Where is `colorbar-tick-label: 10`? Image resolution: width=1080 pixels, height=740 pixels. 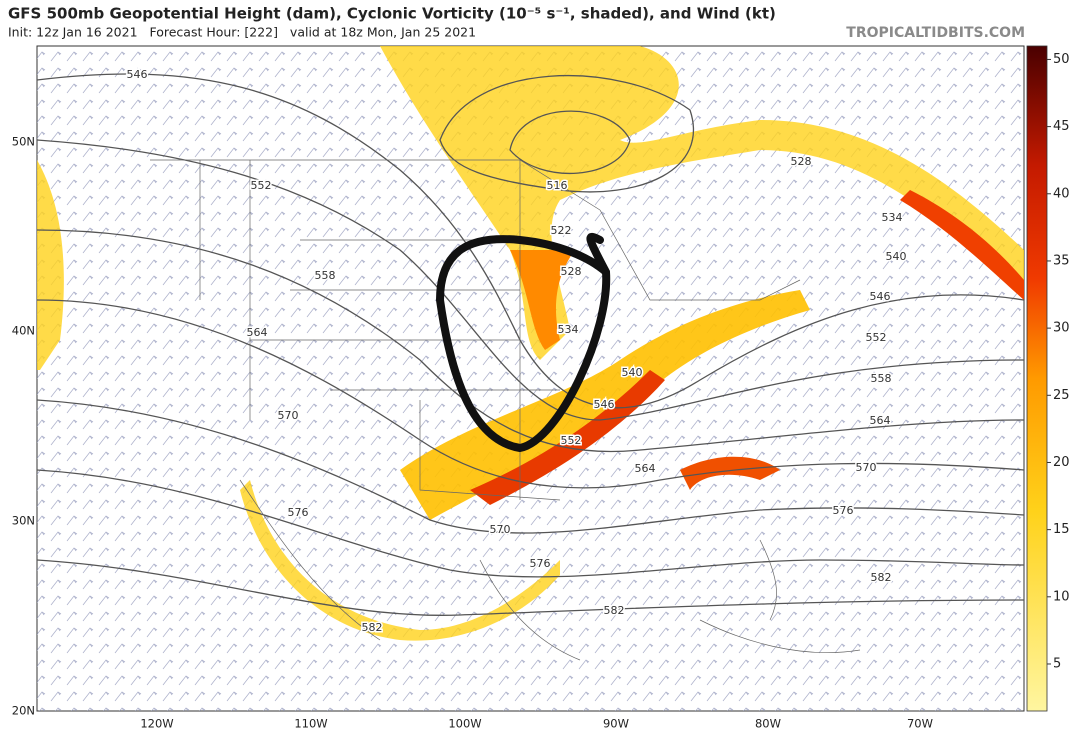
colorbar-tick-label: 10 is located at coordinates (1061, 596).